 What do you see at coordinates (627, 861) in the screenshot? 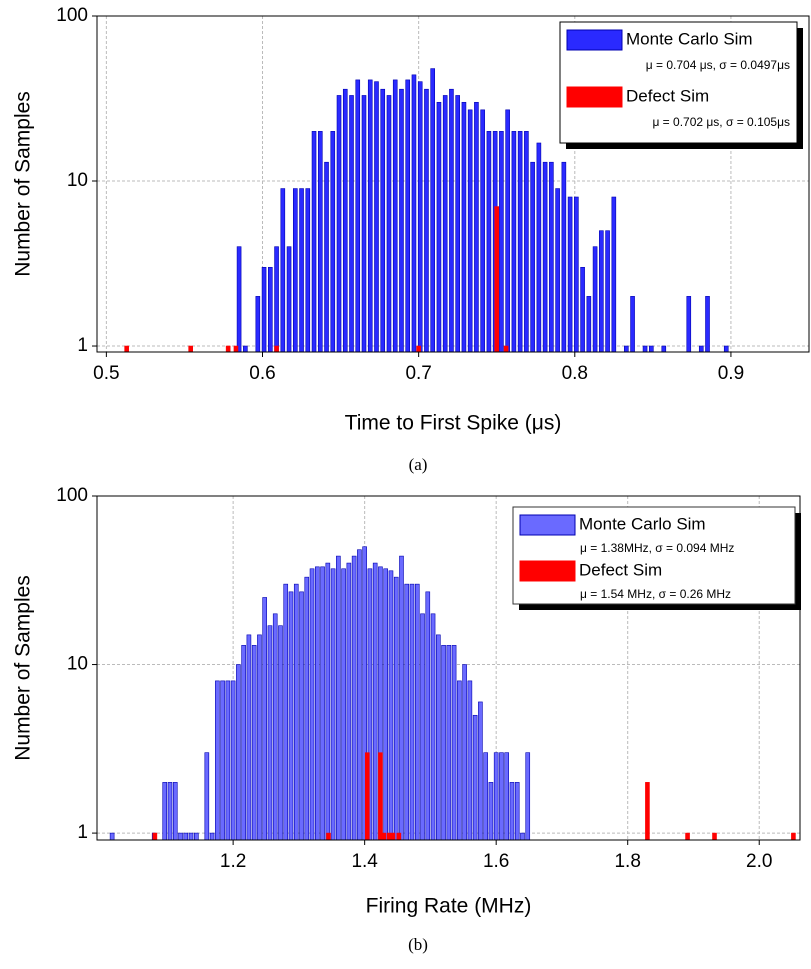
I see `x-tick-label: 1.8` at bounding box center [627, 861].